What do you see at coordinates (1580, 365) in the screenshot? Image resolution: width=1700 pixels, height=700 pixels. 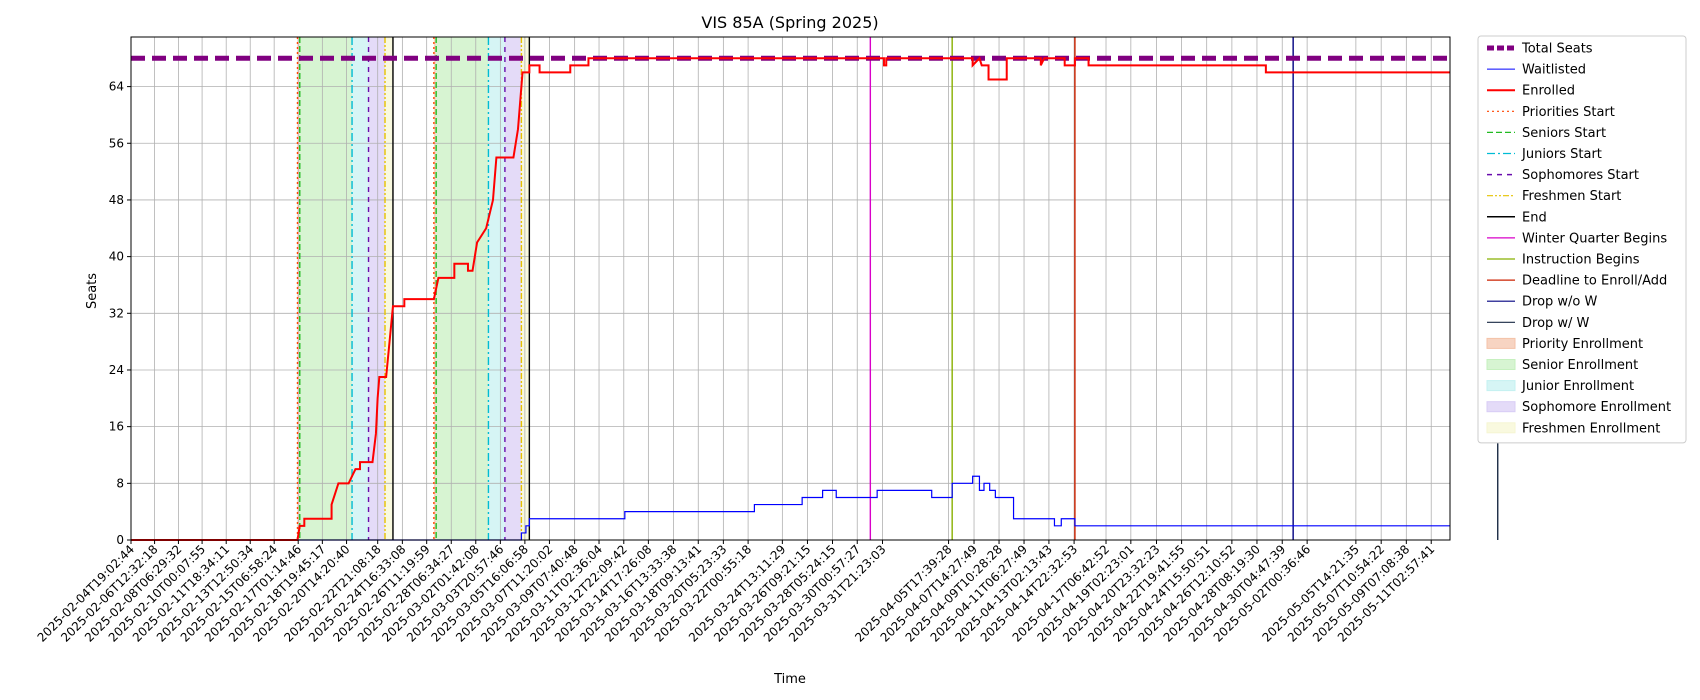 I see `legend-label: Senior Enrollment` at bounding box center [1580, 365].